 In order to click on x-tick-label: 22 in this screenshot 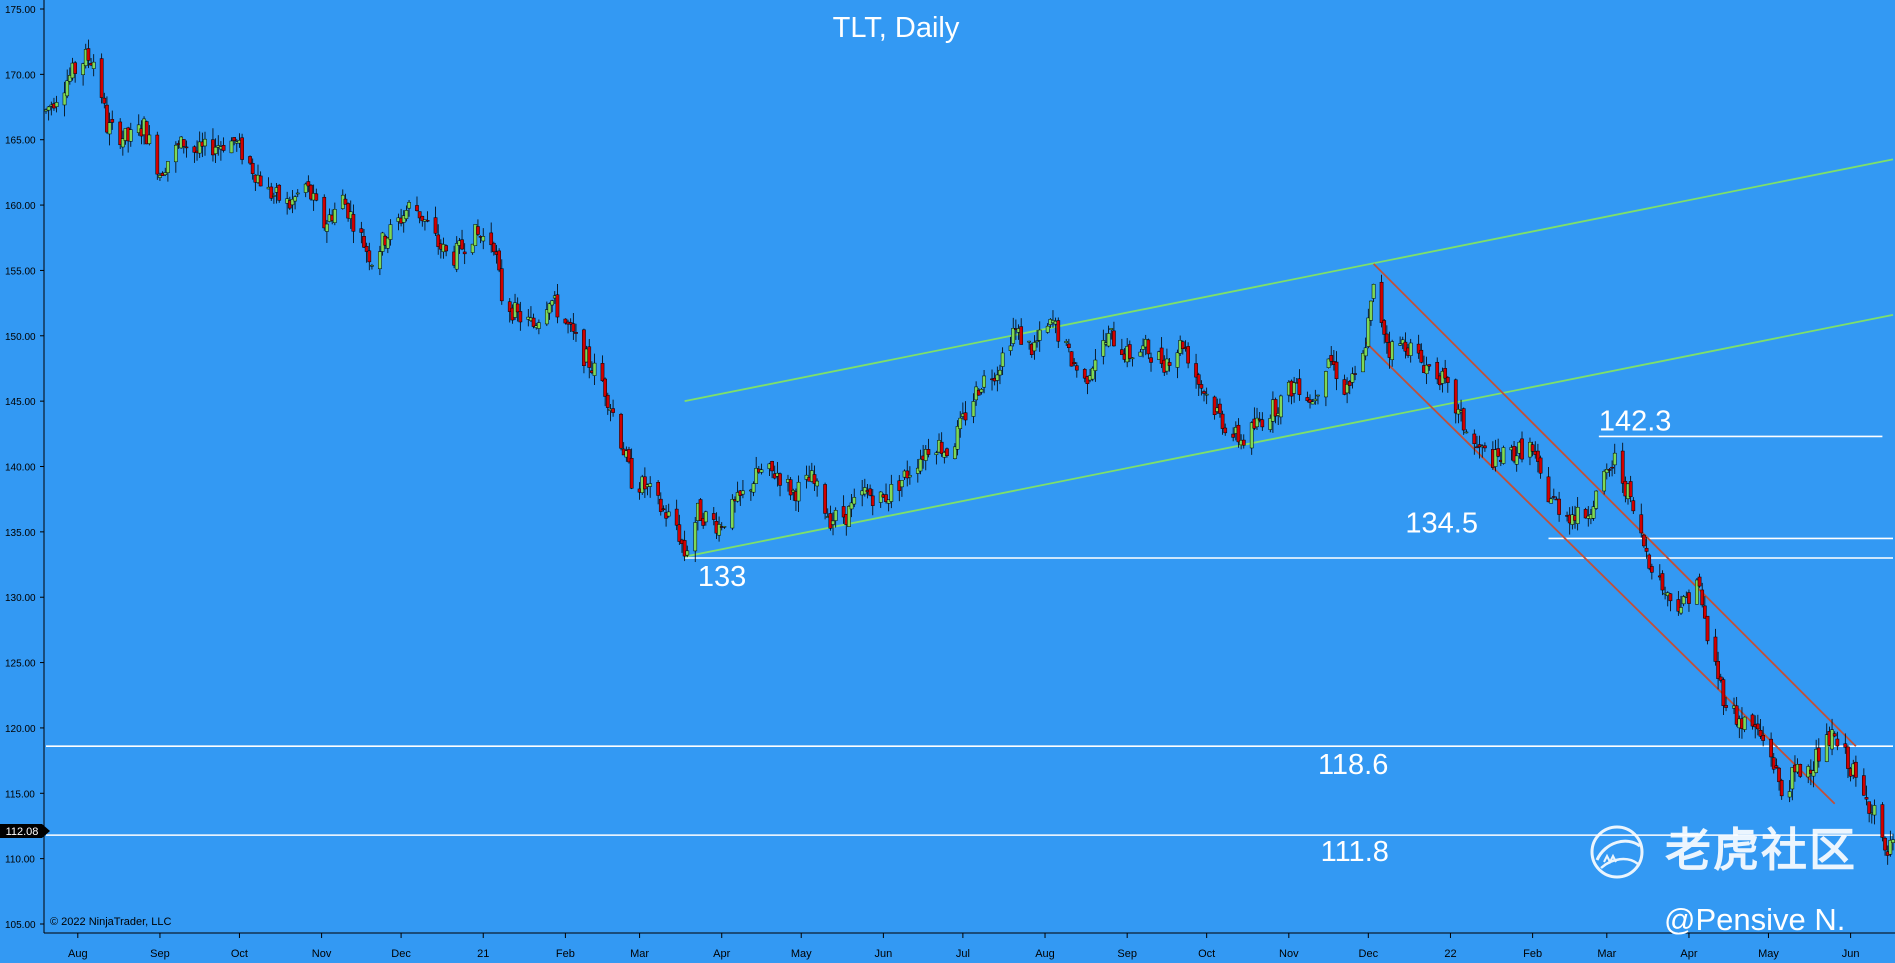, I will do `click(1450, 954)`.